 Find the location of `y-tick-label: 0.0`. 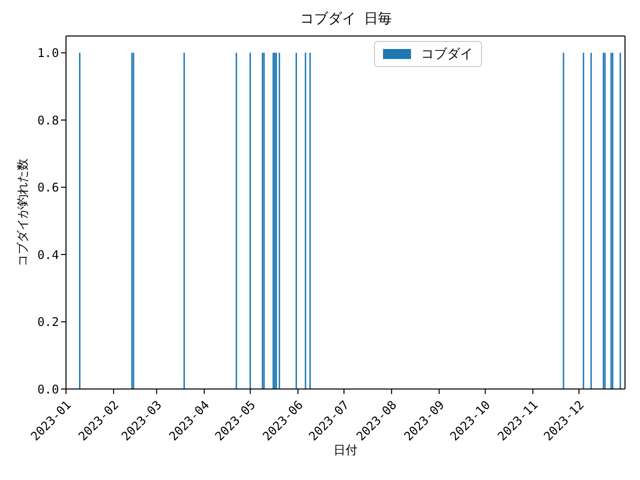

y-tick-label: 0.0 is located at coordinates (48, 389).